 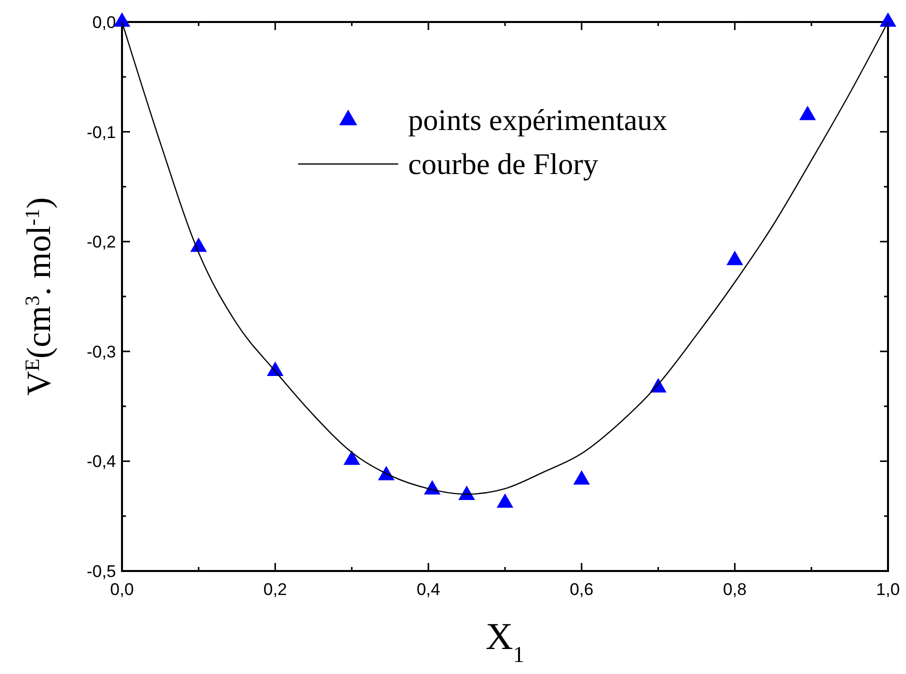 What do you see at coordinates (101, 571) in the screenshot?
I see `y-tick-label: -0,5` at bounding box center [101, 571].